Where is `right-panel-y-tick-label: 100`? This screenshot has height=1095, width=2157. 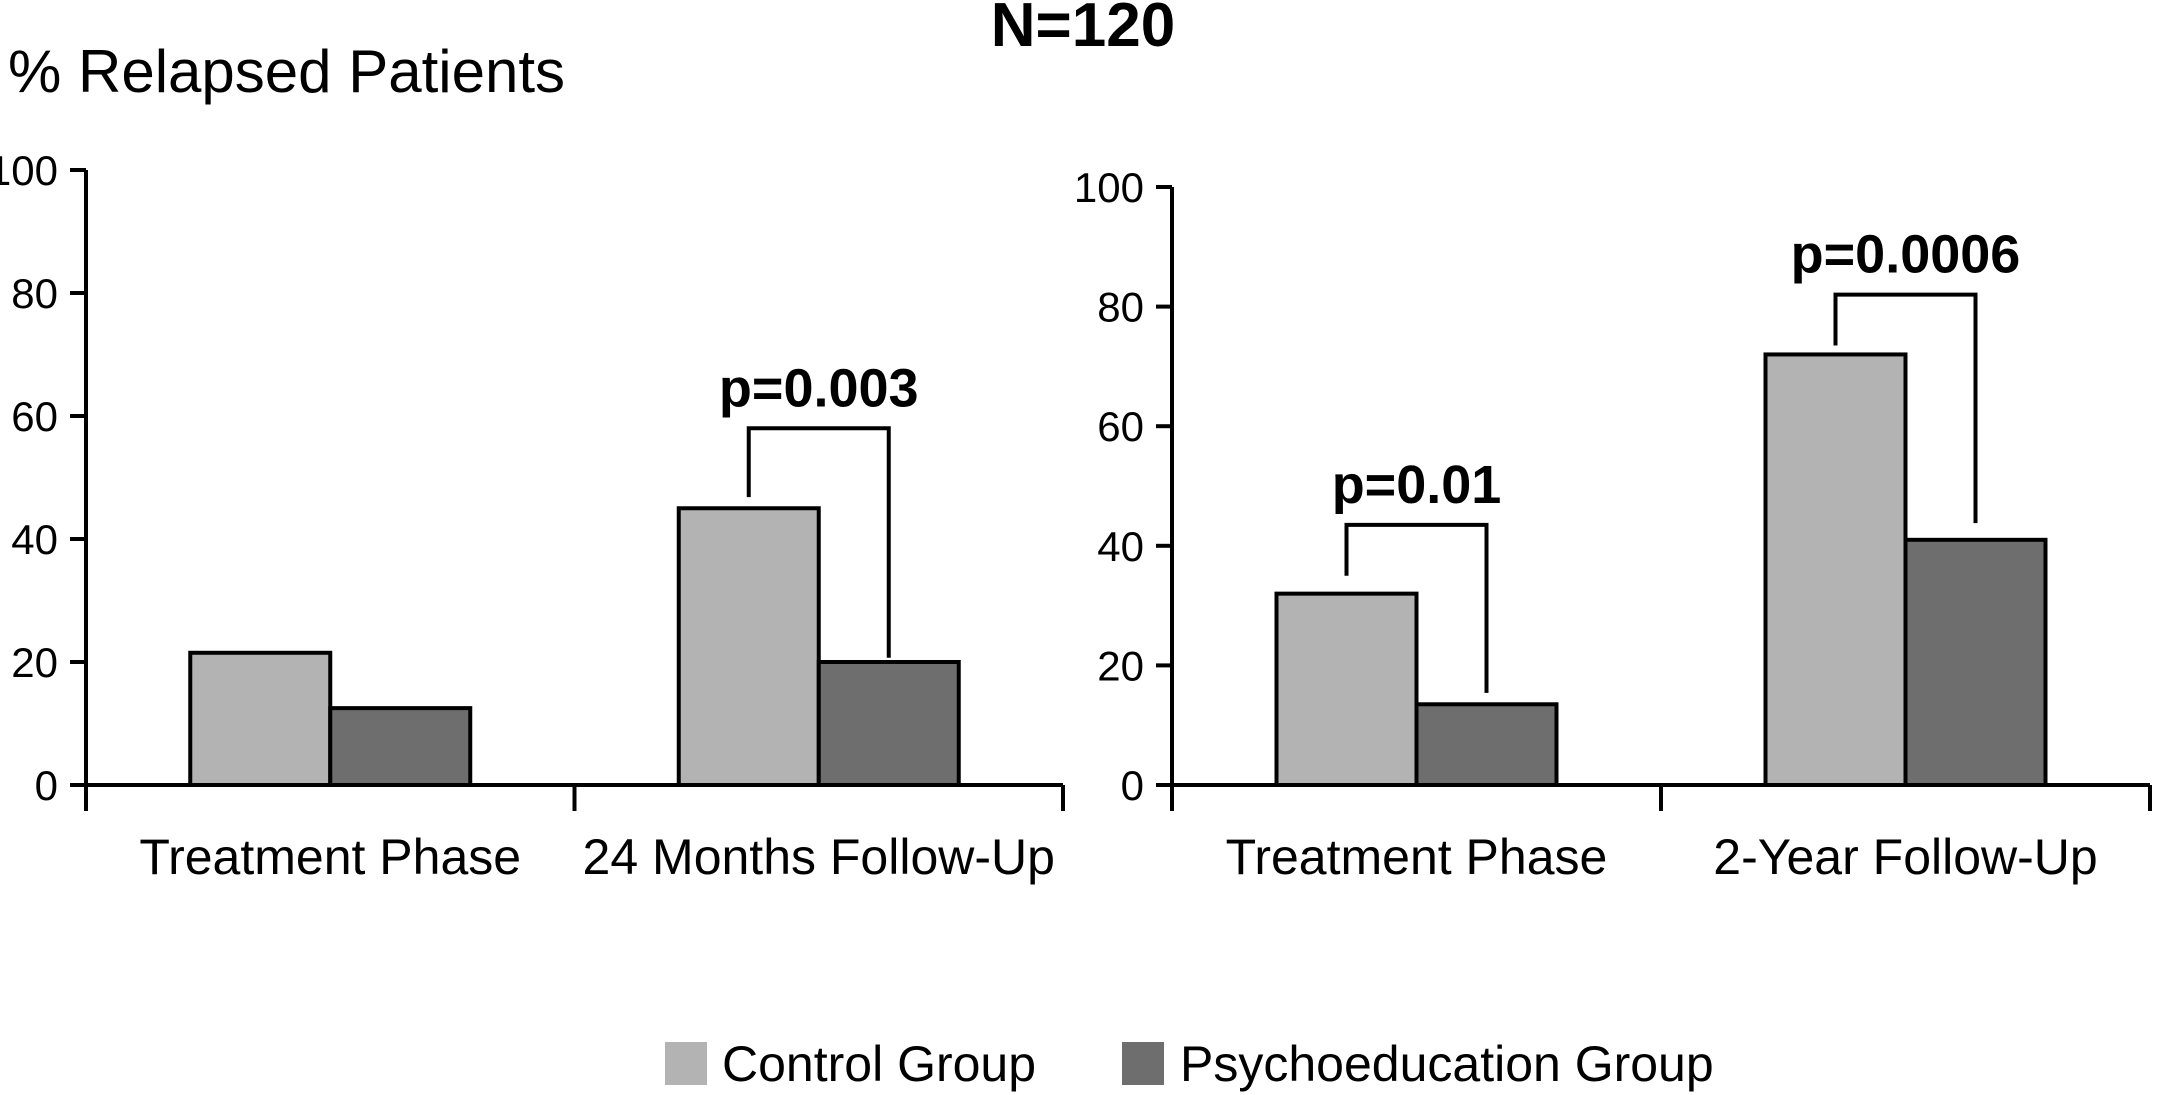 right-panel-y-tick-label: 100 is located at coordinates (1109, 187).